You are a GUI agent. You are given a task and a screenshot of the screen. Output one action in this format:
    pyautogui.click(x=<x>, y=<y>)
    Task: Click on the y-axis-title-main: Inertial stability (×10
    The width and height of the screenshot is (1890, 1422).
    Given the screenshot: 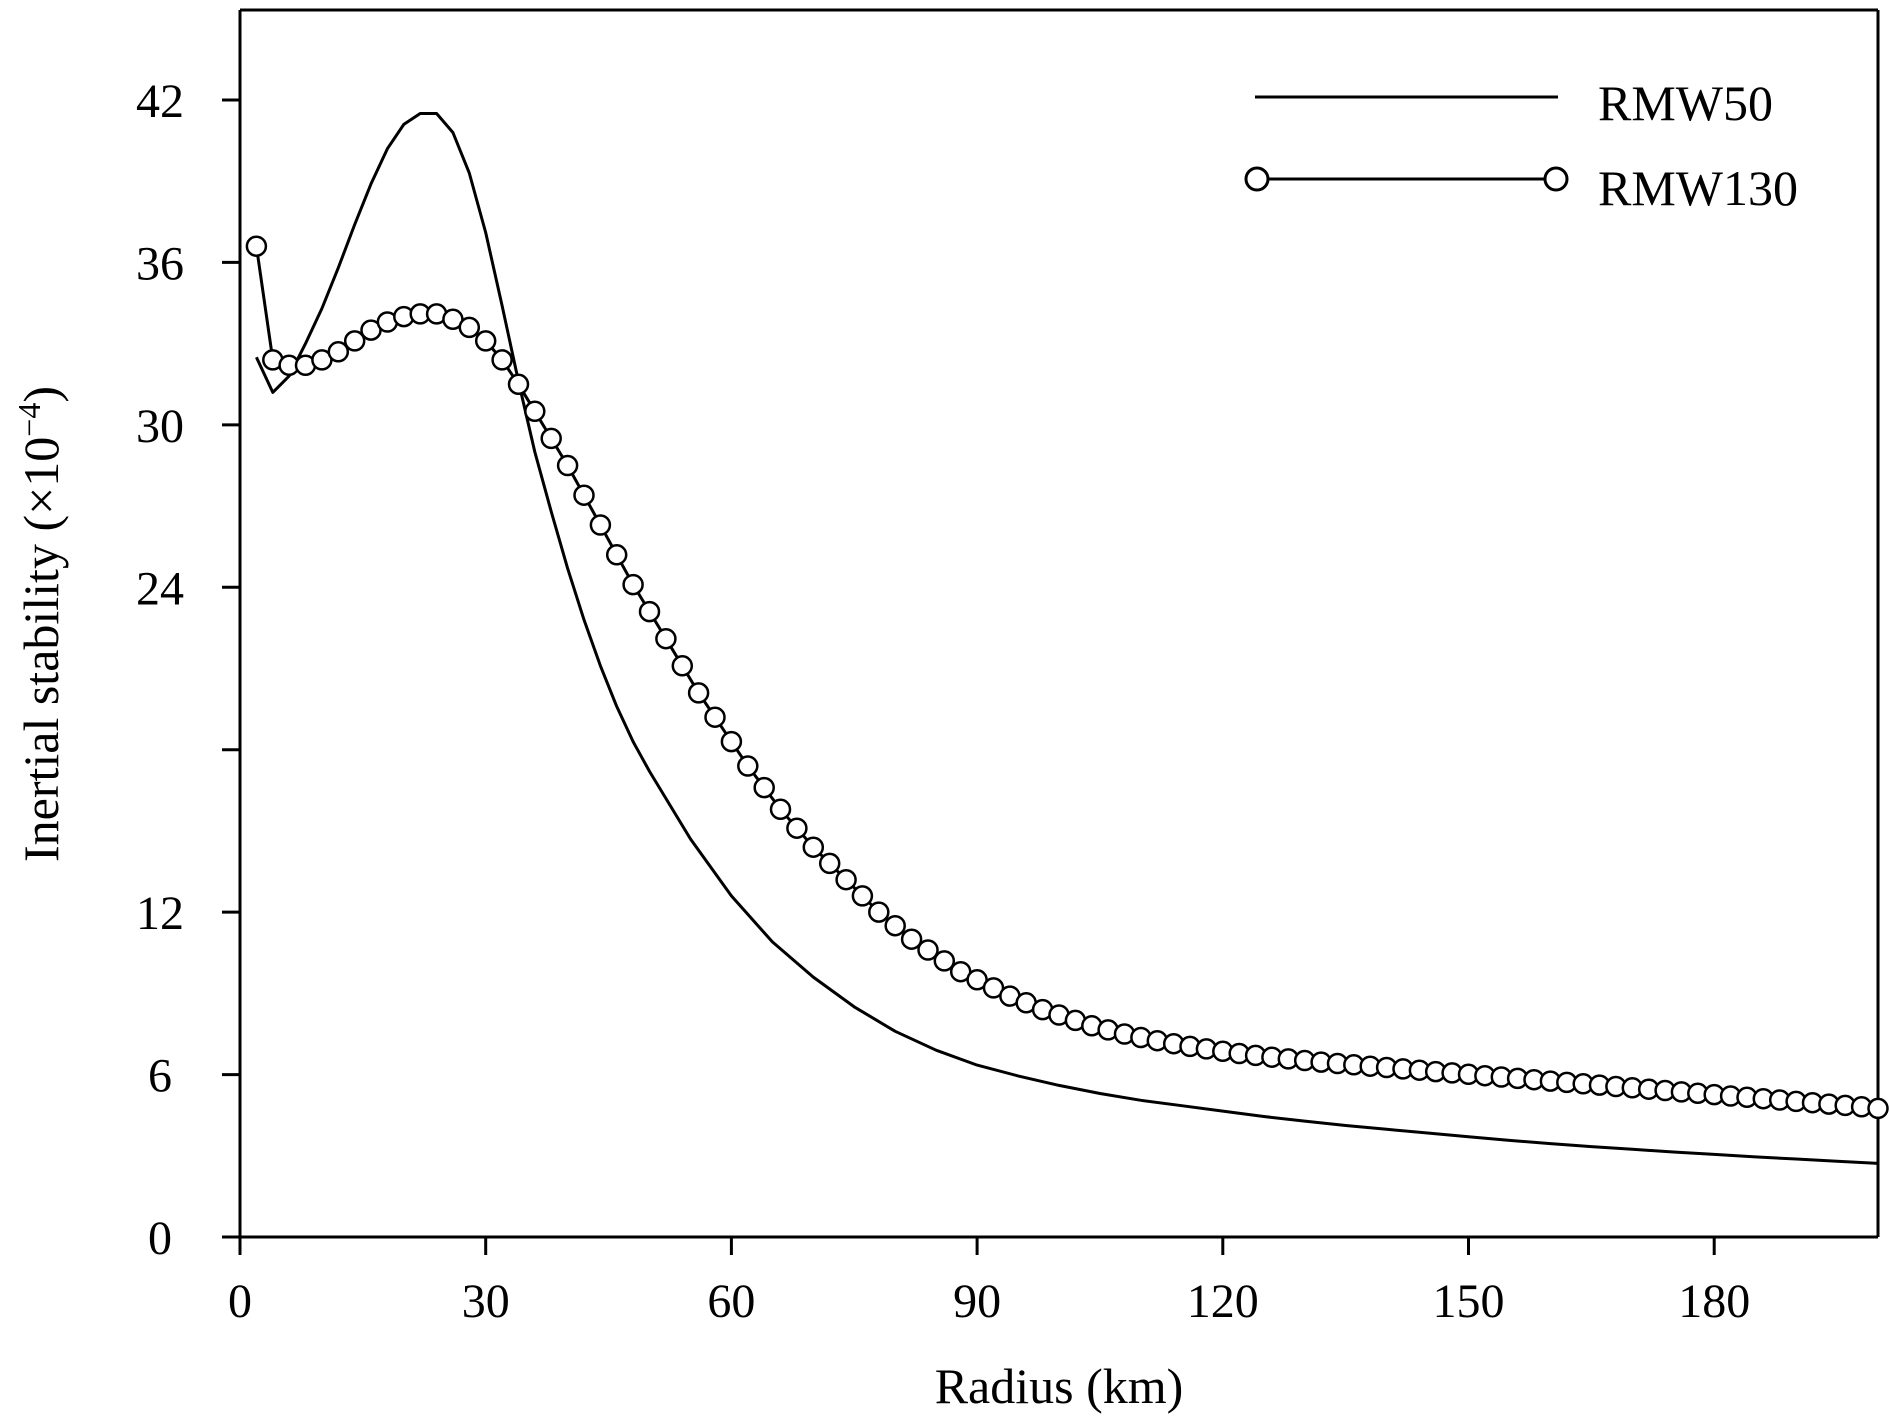 What is the action you would take?
    pyautogui.click(x=41, y=649)
    